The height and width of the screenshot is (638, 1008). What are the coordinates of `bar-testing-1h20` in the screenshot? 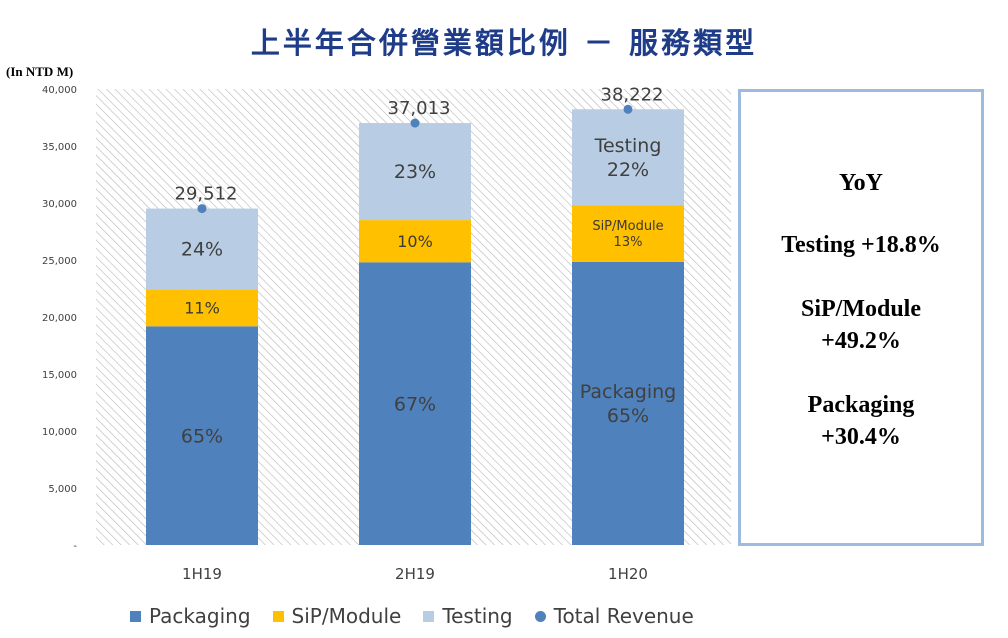 It's located at (628, 157).